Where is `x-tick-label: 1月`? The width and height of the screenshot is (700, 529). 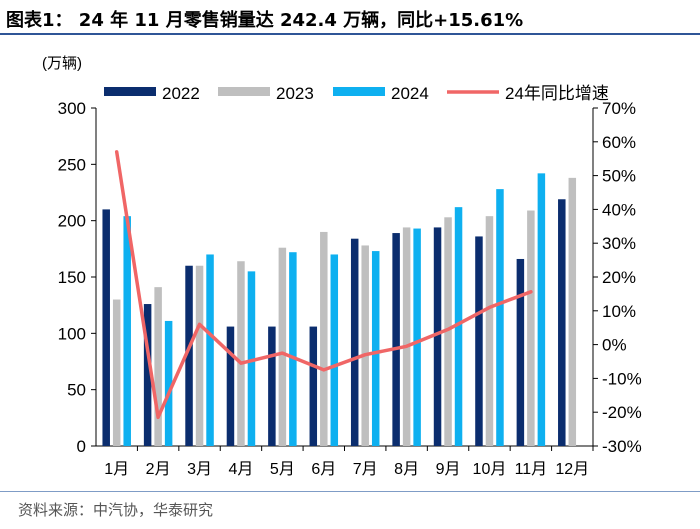
x-tick-label: 1月 is located at coordinates (116, 469).